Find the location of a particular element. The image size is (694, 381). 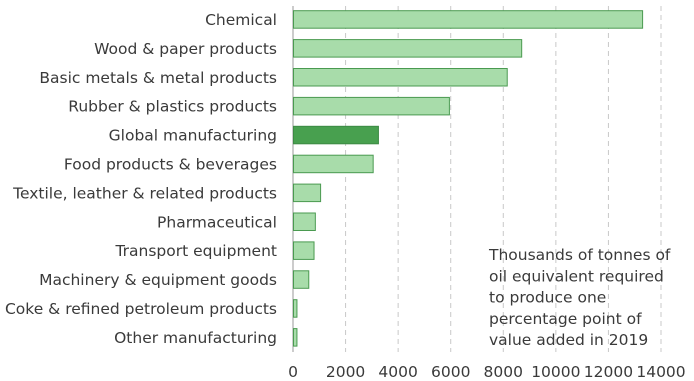

category-label: Textile, leather & related products is located at coordinates (144, 193).